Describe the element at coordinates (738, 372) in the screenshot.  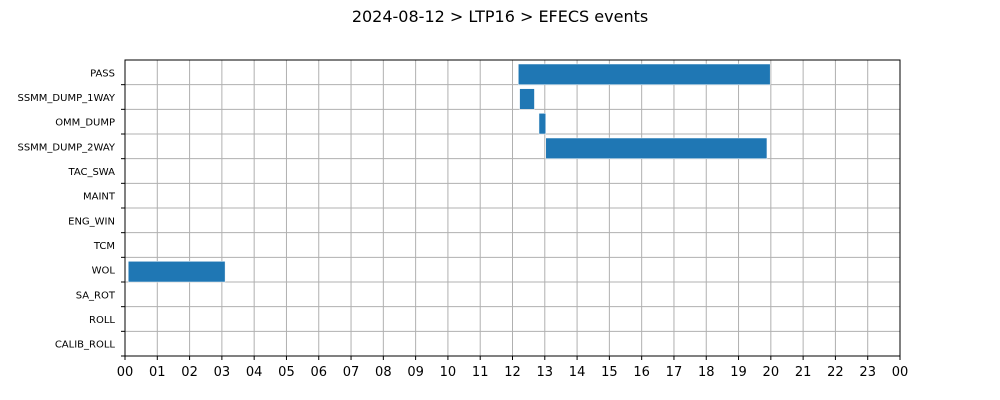
I see `x-tick-label: 19` at that location.